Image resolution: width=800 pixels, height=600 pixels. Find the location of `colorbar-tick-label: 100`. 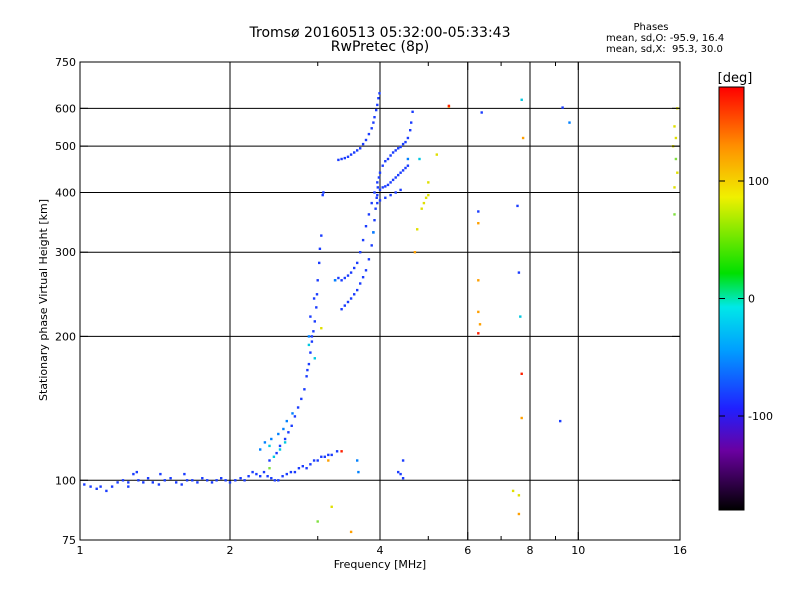

colorbar-tick-label: 100 is located at coordinates (758, 181).